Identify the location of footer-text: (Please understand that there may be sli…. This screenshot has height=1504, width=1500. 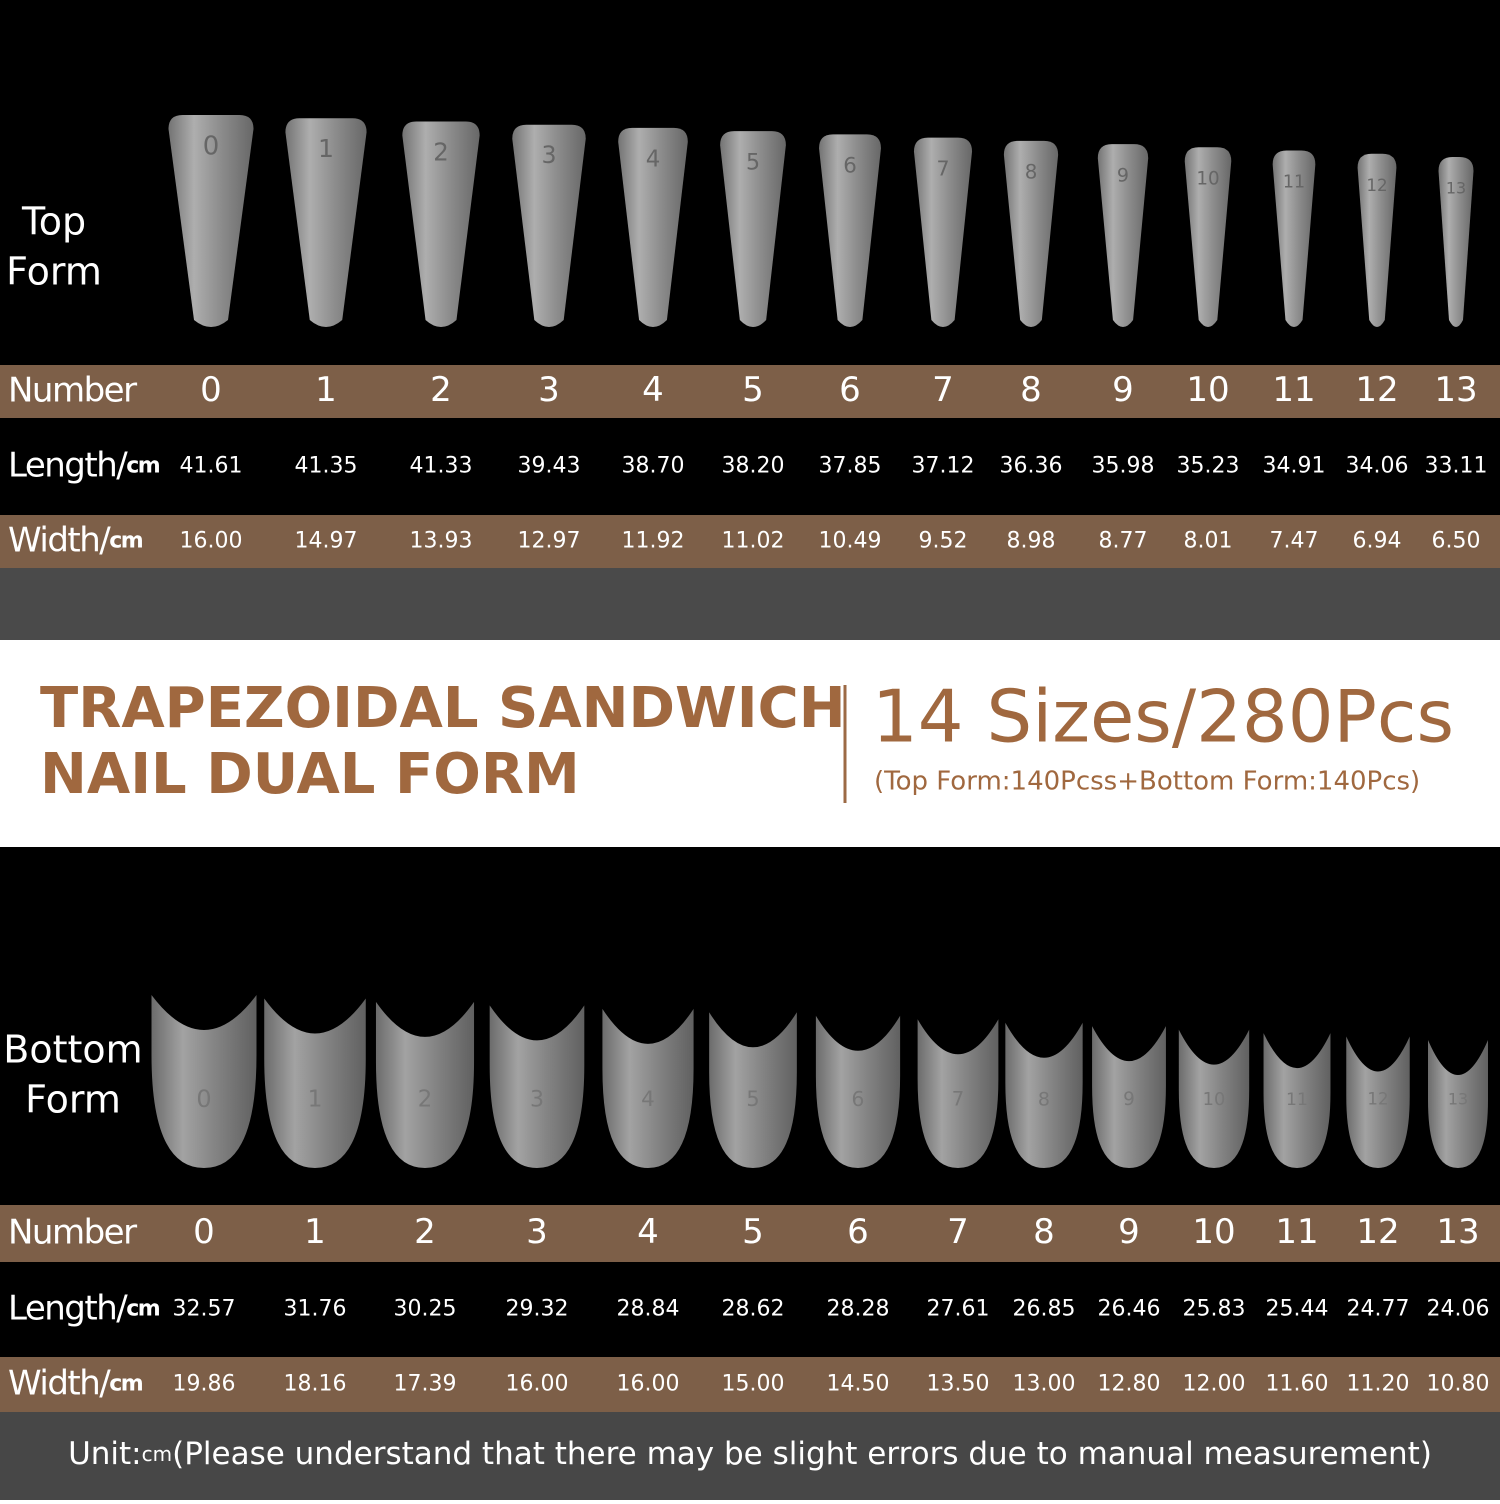
(802, 1454).